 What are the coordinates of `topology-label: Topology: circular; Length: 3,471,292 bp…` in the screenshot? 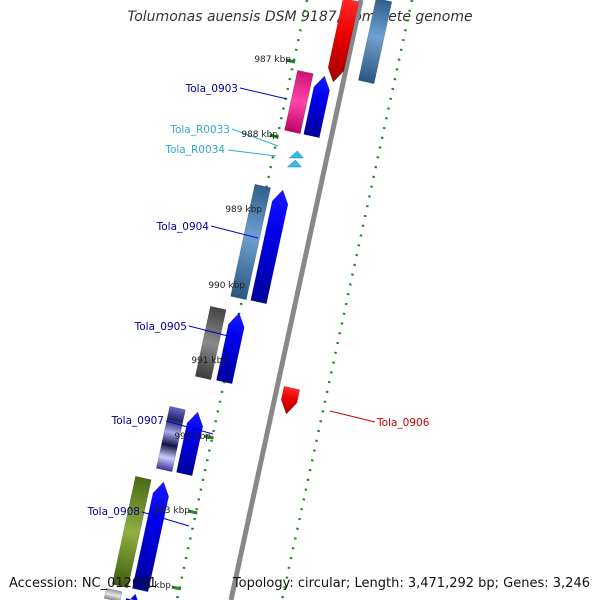 It's located at (411, 583).